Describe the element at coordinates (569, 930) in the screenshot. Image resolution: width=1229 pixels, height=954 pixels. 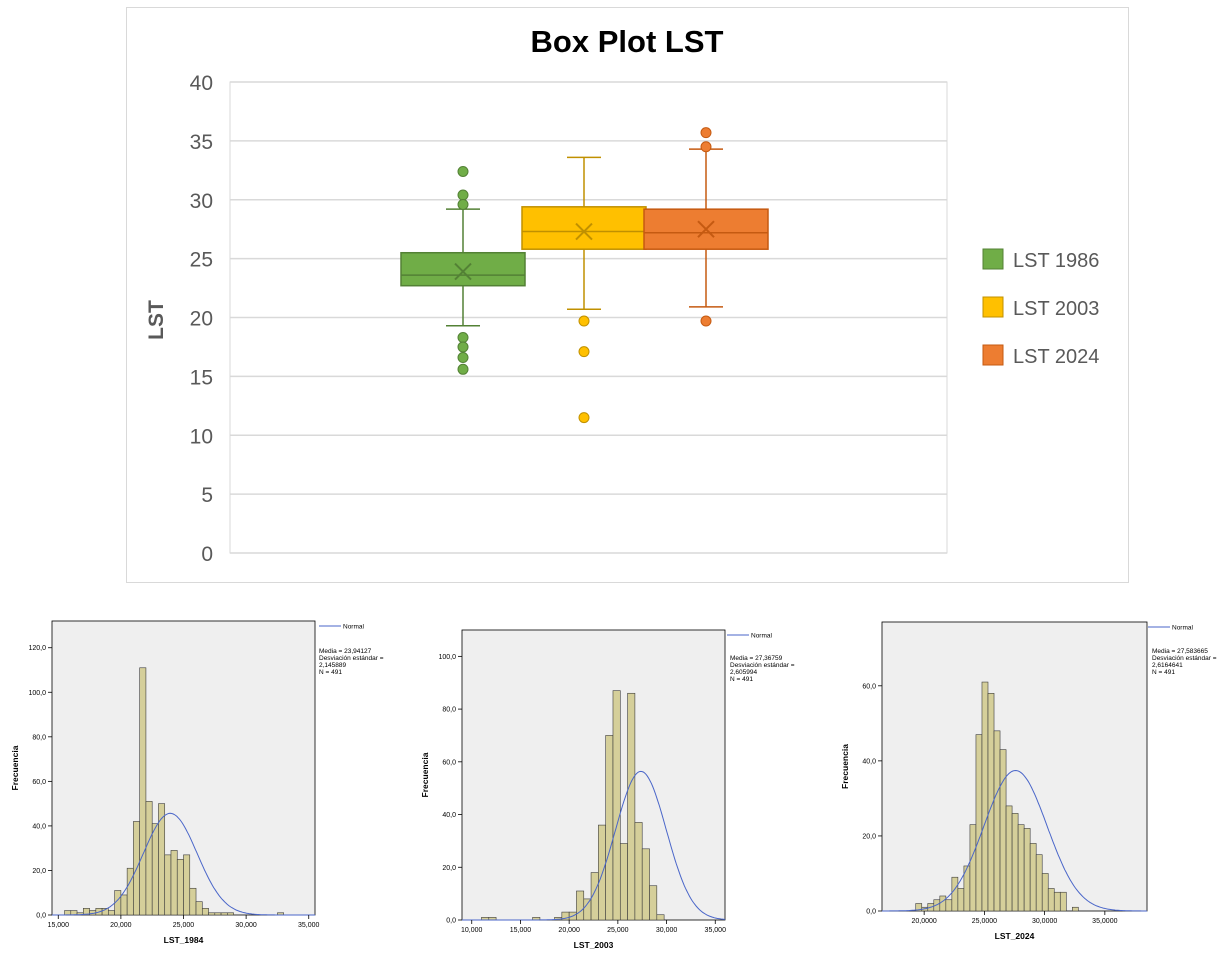
I see `x-tick-label: 20,000` at that location.